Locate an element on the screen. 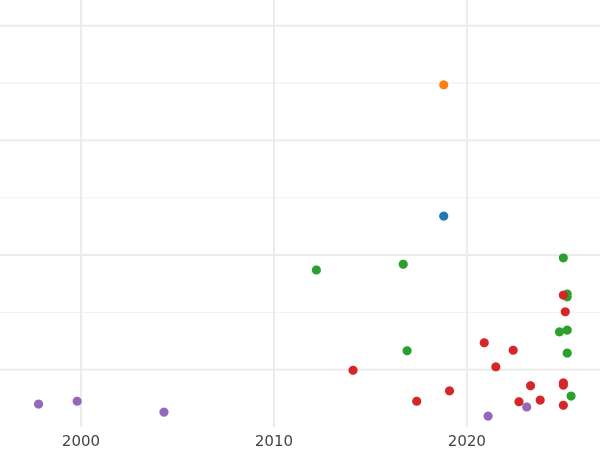  x-tick-label: 2010 is located at coordinates (274, 441).